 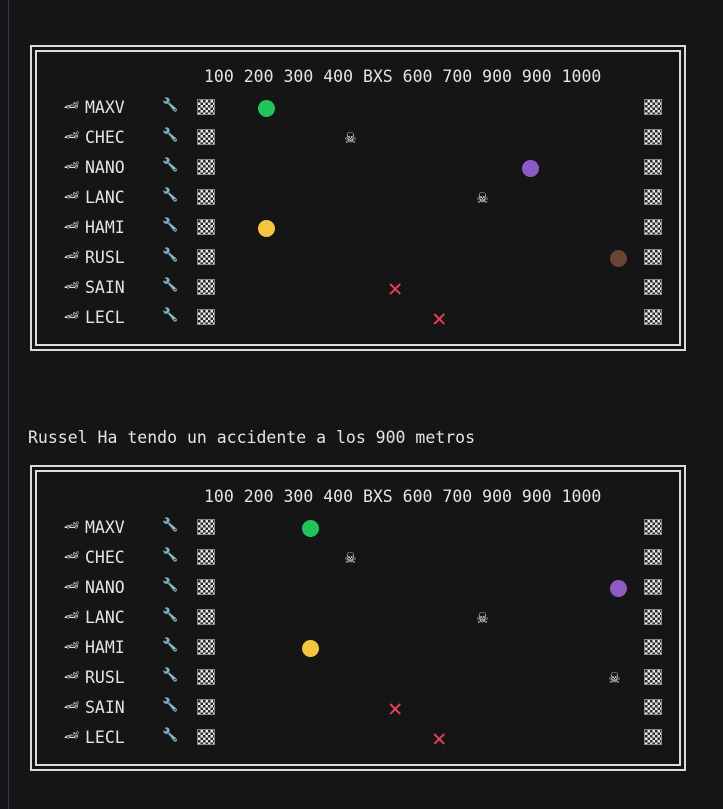 I want to click on window-edge-line, so click(x=8, y=404).